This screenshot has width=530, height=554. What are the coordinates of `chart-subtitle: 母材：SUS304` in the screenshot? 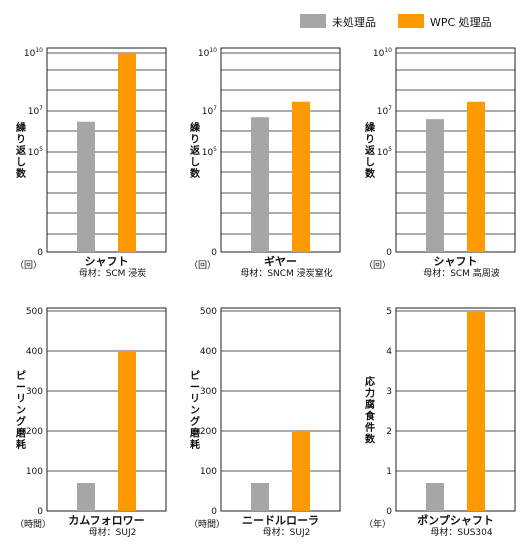 It's located at (461, 532).